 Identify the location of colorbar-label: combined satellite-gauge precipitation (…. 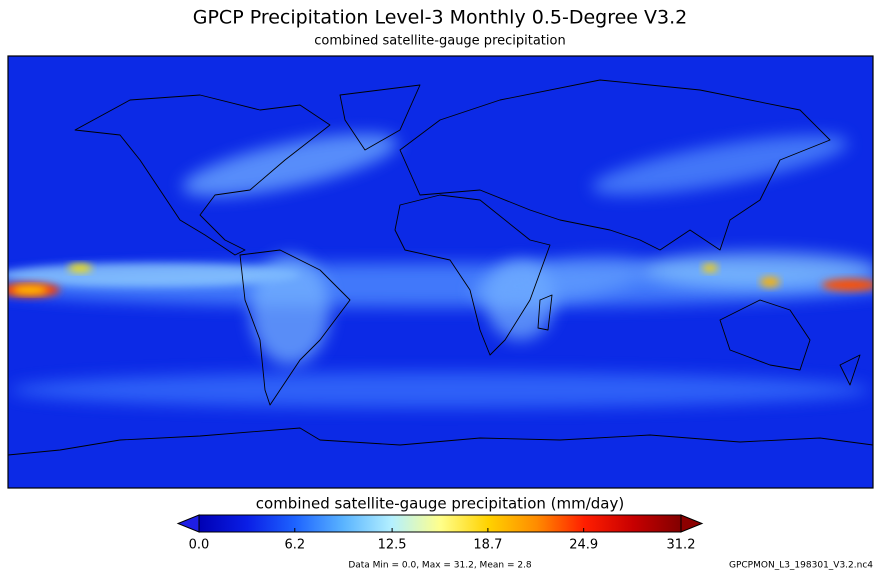
(440, 504).